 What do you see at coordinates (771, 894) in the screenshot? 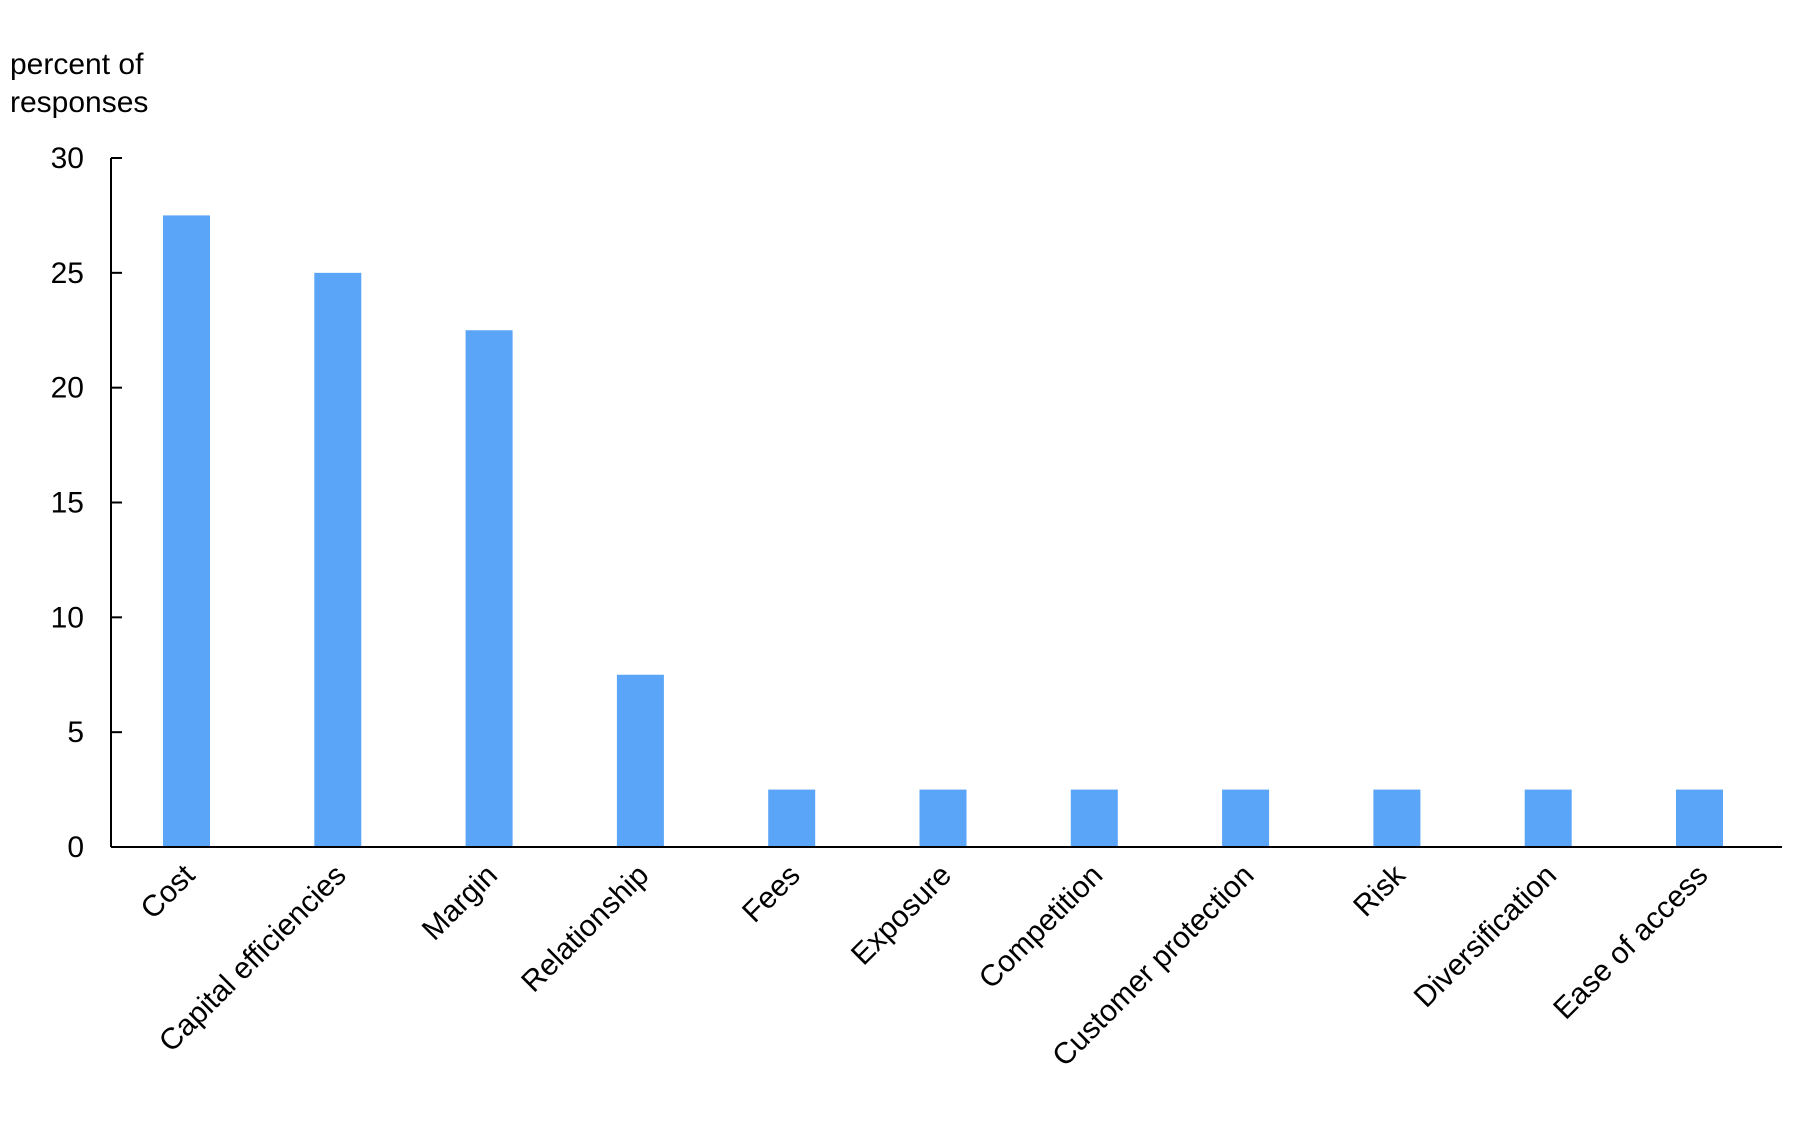
I see `x-category-label: Fees` at bounding box center [771, 894].